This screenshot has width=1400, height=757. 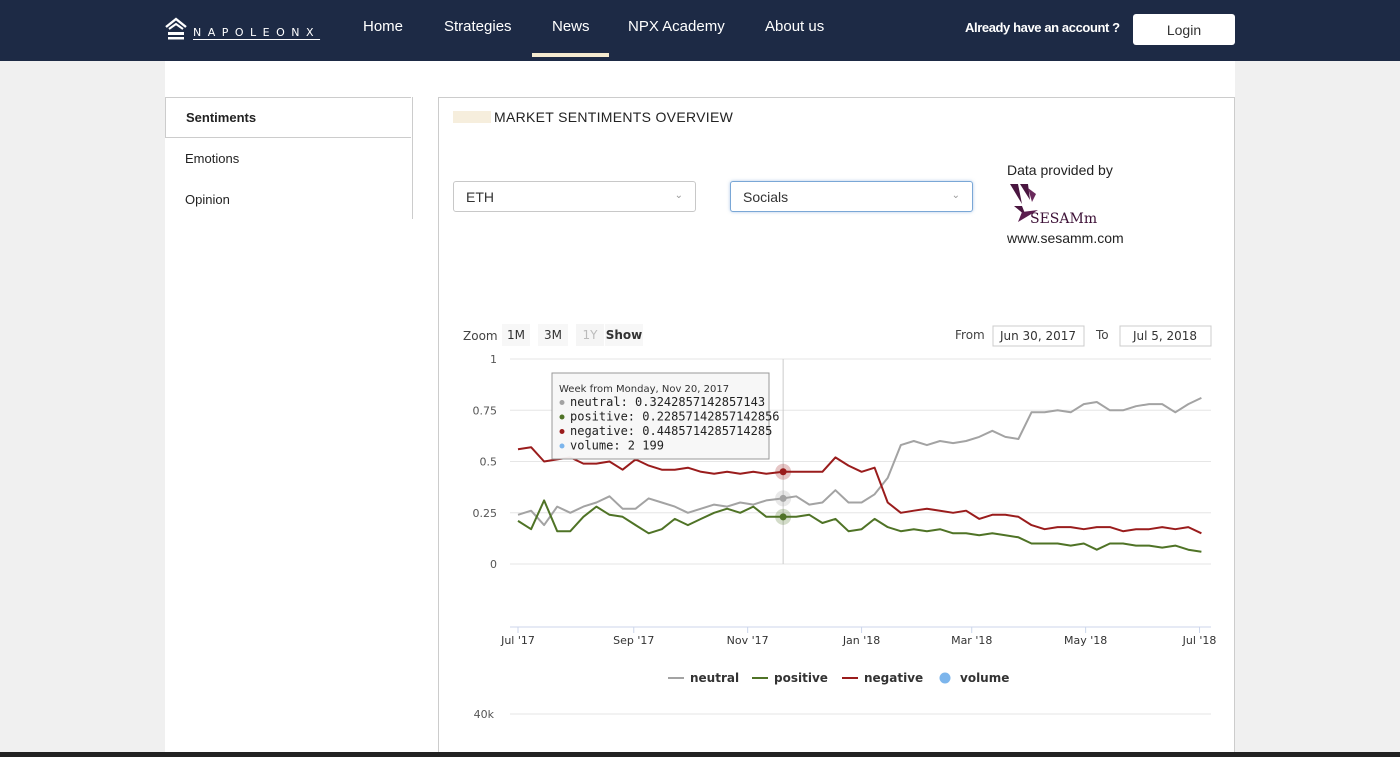 What do you see at coordinates (485, 513) in the screenshot?
I see `y-tick-label: 0.25` at bounding box center [485, 513].